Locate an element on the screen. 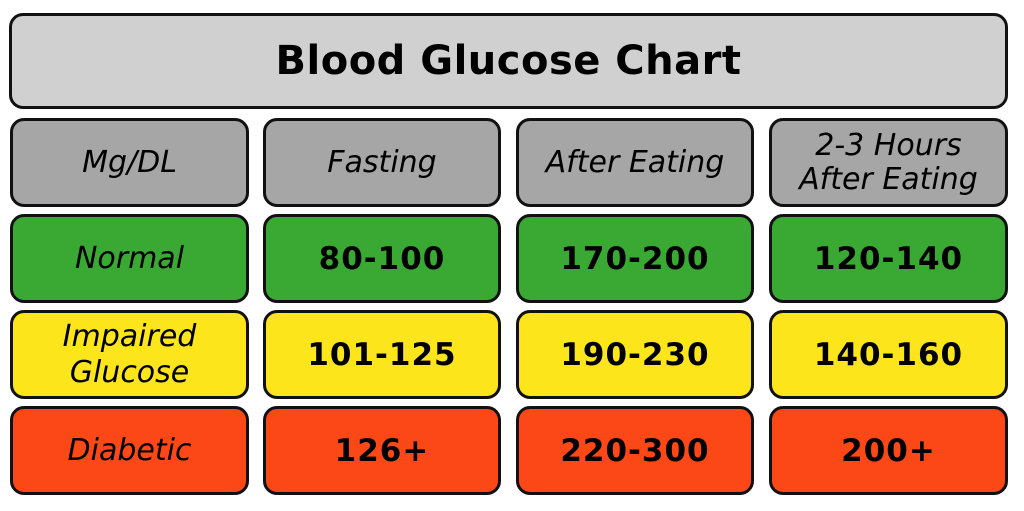 This screenshot has height=511, width=1024. row-label-cell: Diabetic is located at coordinates (129, 450).